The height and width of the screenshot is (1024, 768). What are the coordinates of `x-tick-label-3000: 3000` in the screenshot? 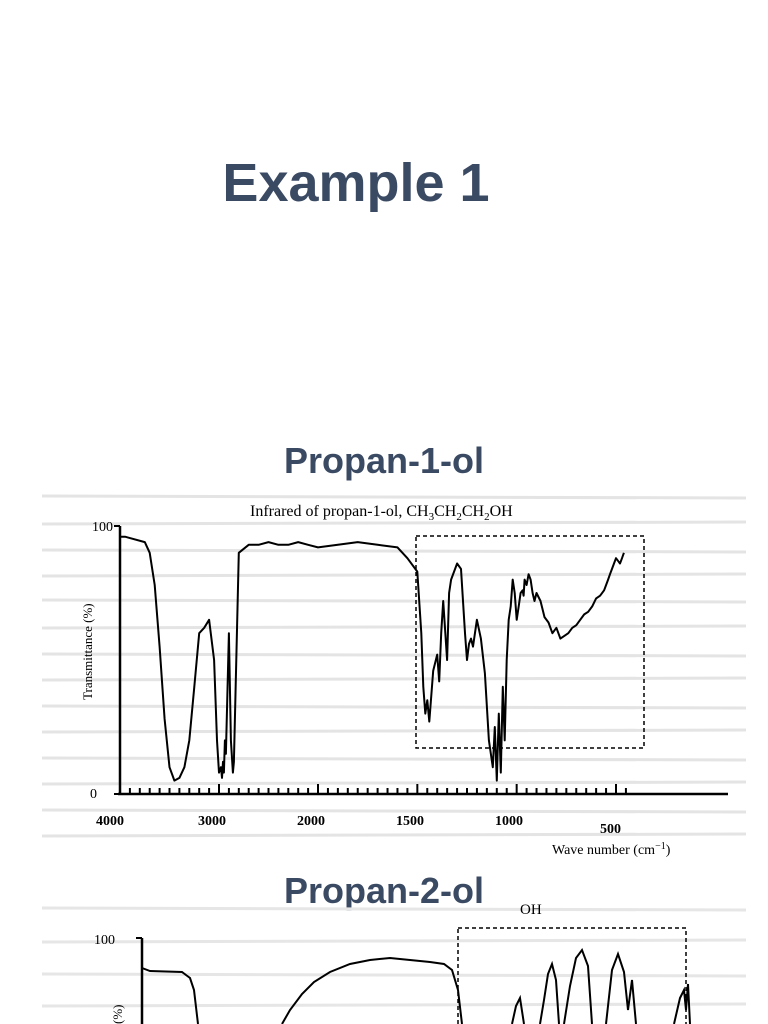 It's located at (212, 821).